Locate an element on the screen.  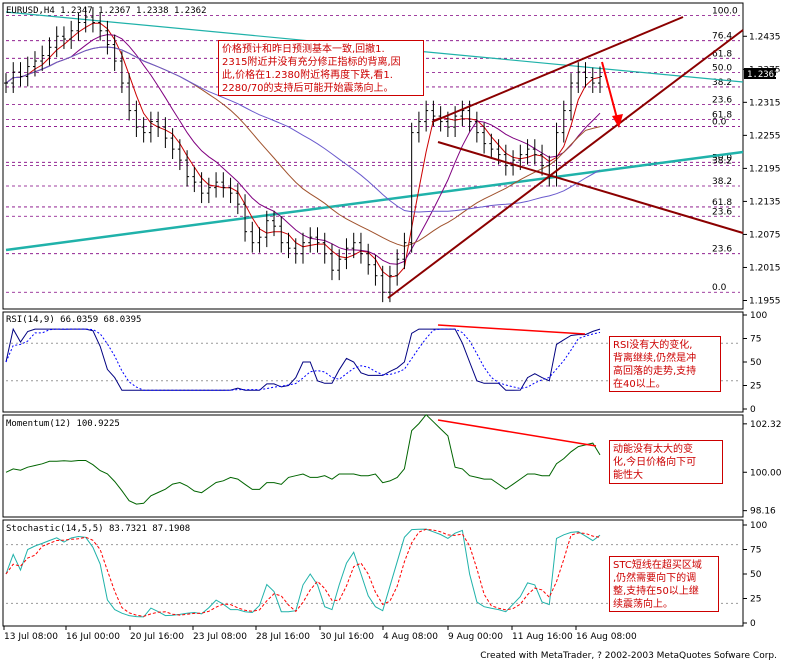
time-tick-label: 11 Aug 16:00 is located at coordinates (542, 637).